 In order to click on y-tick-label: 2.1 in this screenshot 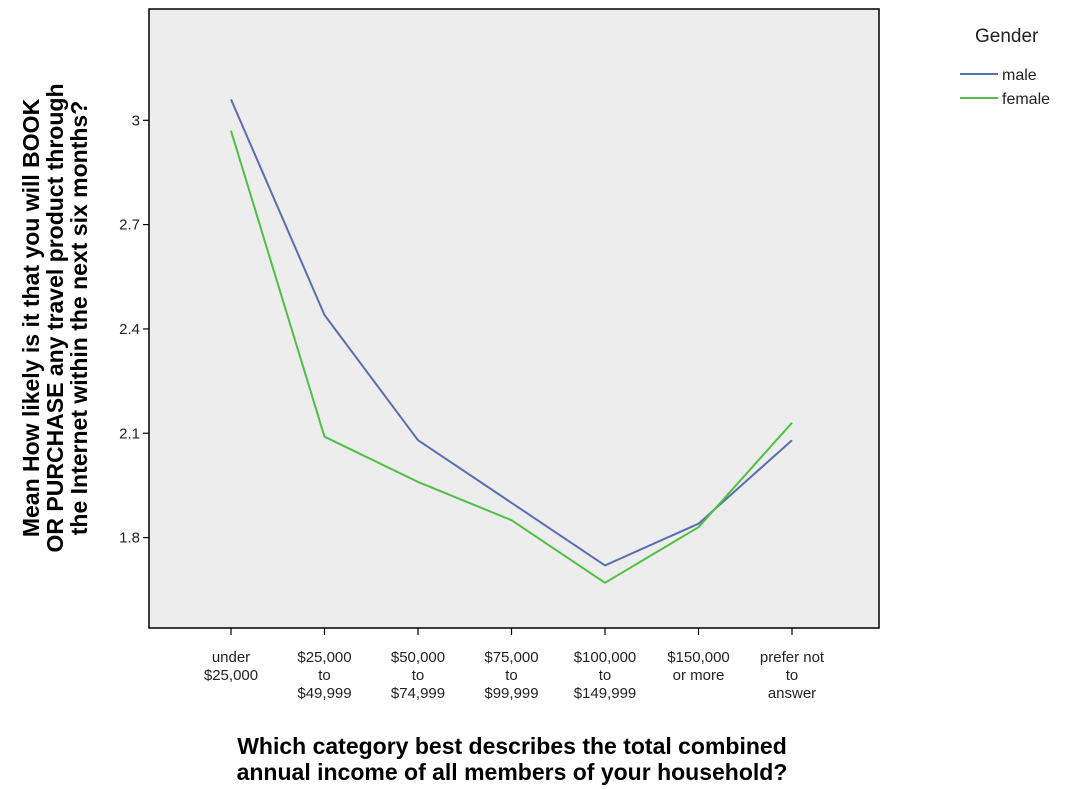, I will do `click(129, 433)`.